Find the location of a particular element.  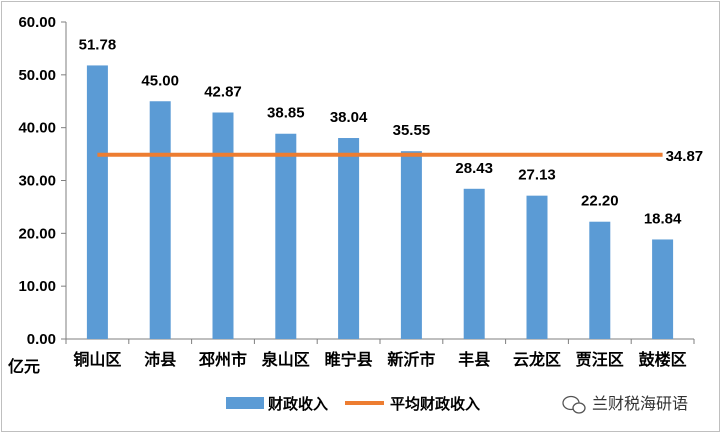

x-tick-label: 丰县 is located at coordinates (474, 359).